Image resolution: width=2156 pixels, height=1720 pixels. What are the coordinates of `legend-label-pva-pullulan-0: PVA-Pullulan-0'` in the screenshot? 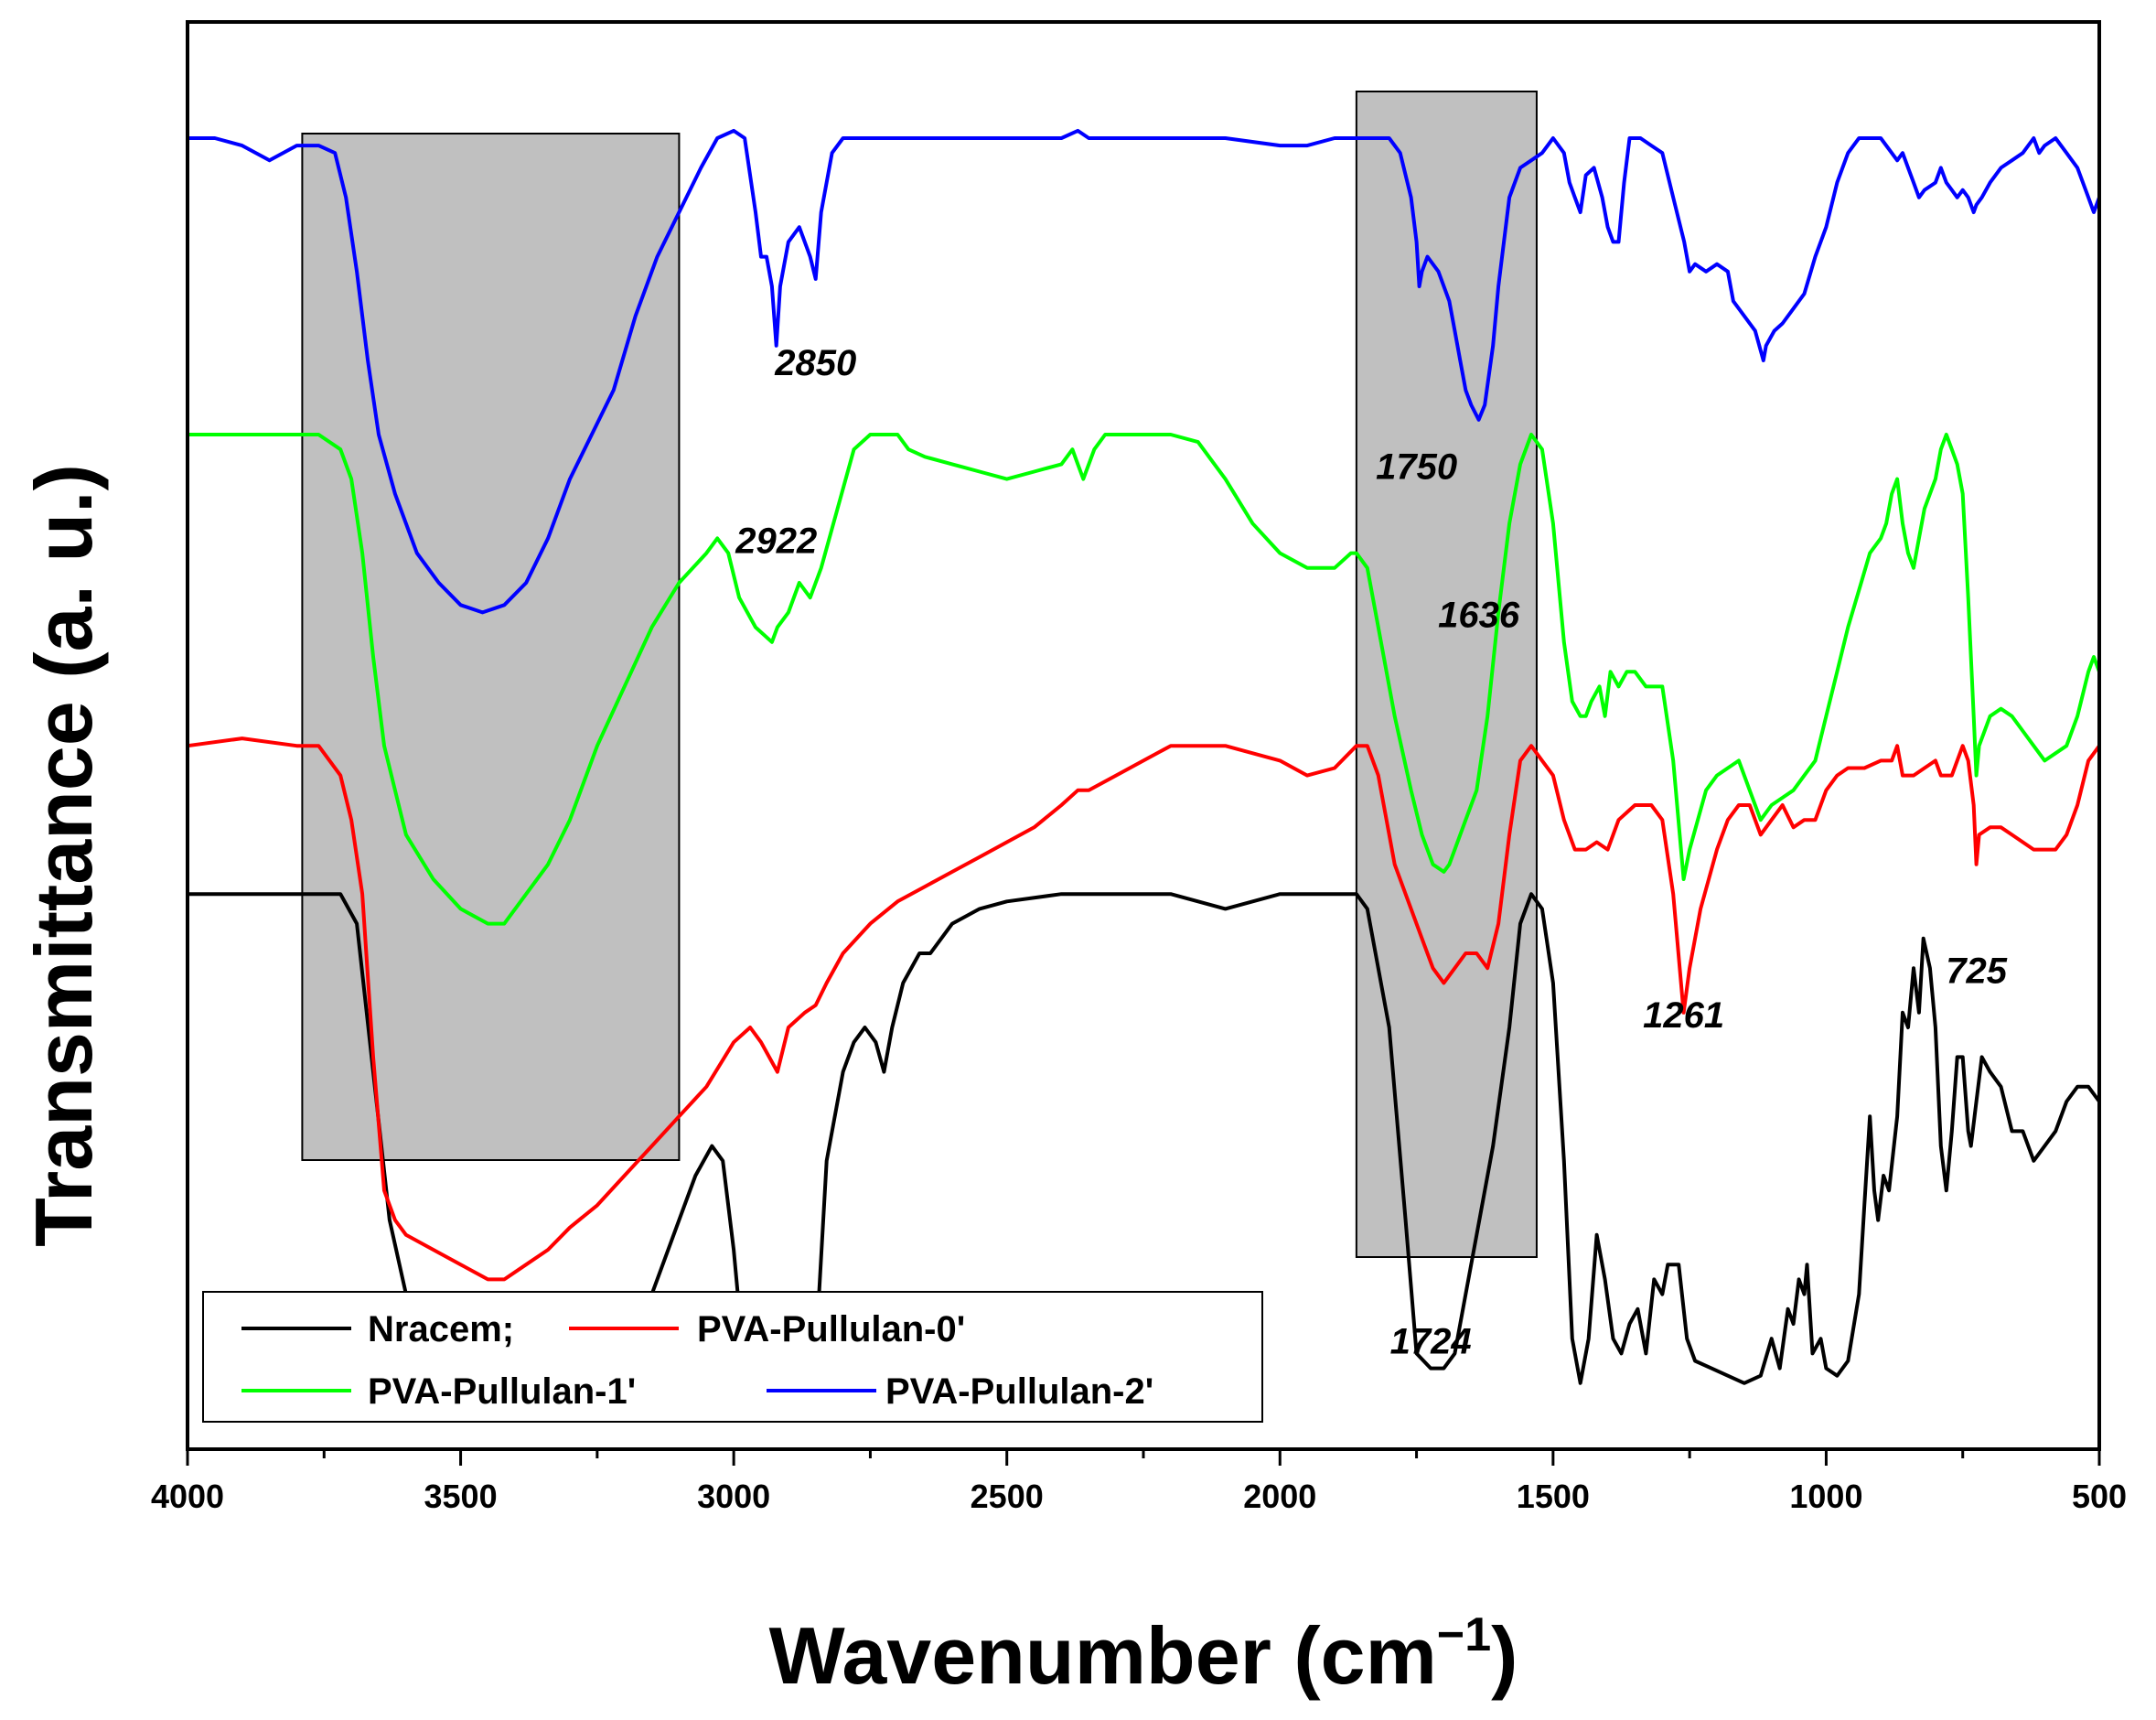 It's located at (831, 1329).